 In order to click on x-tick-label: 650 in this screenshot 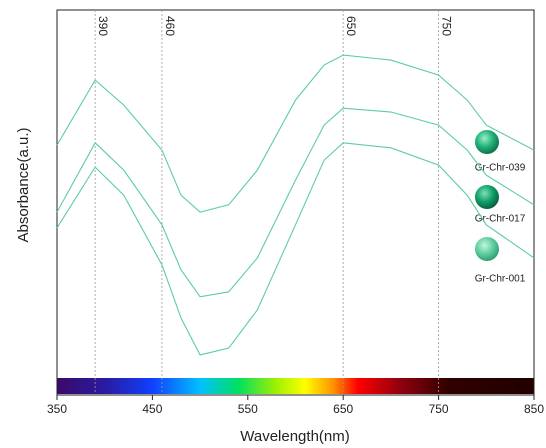, I will do `click(343, 409)`.